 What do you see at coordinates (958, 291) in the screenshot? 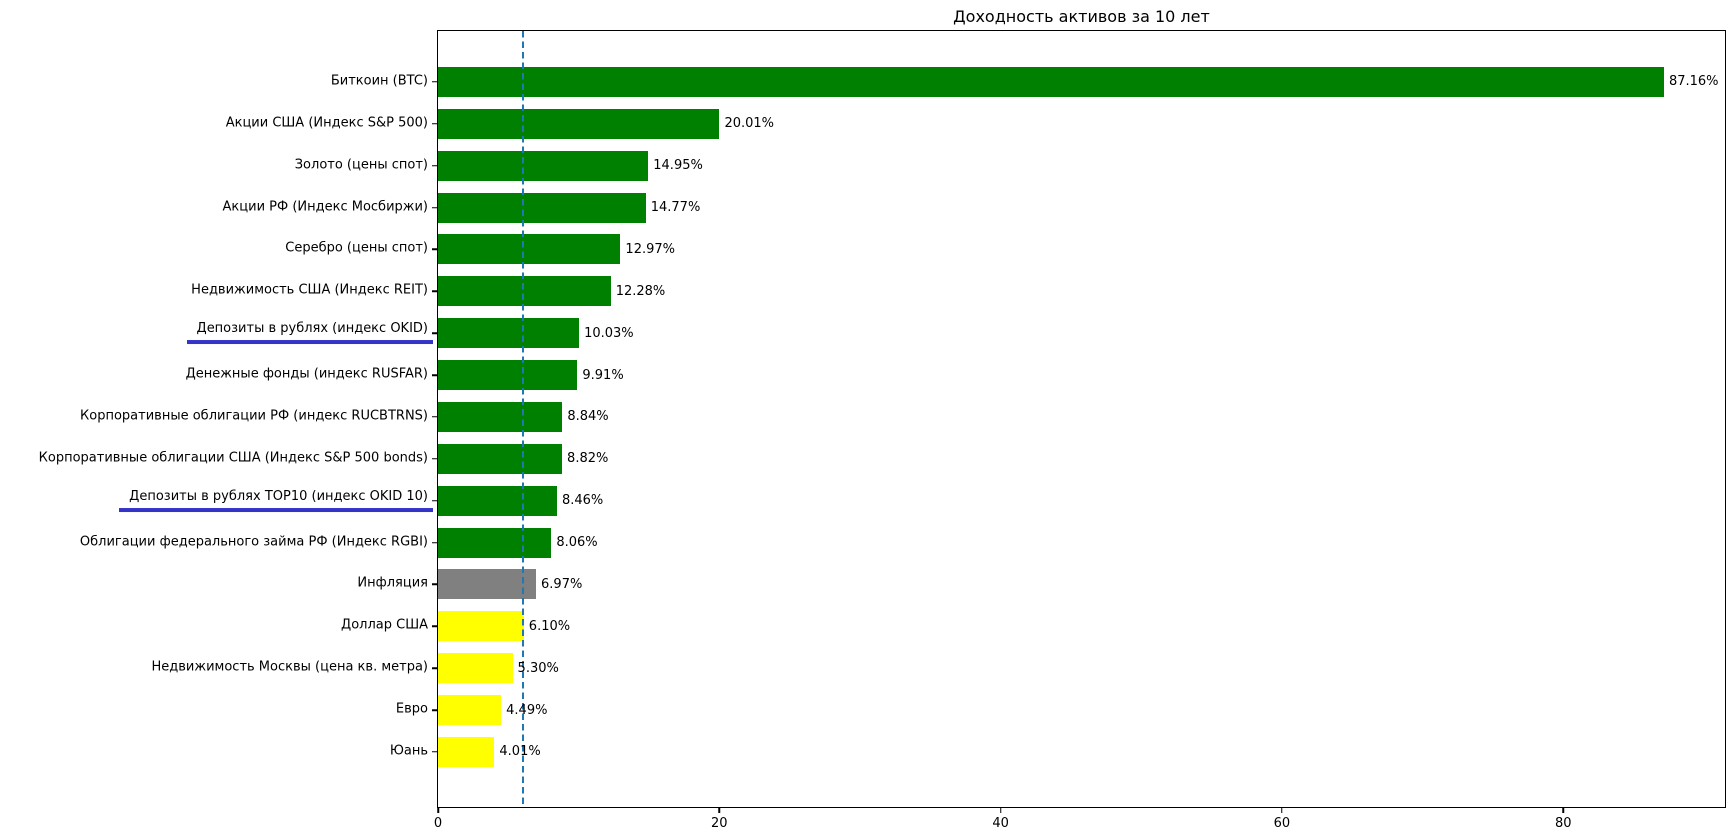
I see `chart-row: Недвижимость США (Индекс REIT) 12.28%` at bounding box center [958, 291].